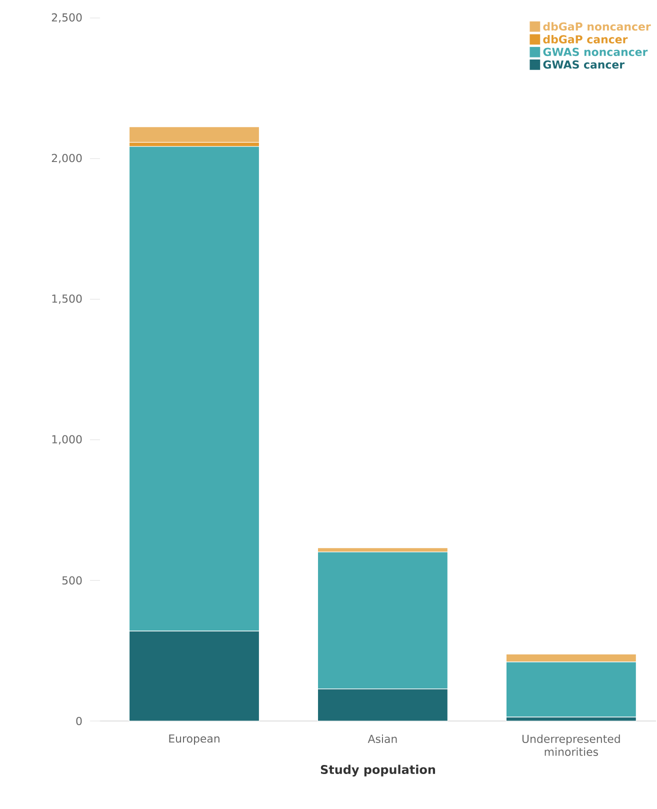  I want to click on y-tick-label: 1,500, so click(67, 299).